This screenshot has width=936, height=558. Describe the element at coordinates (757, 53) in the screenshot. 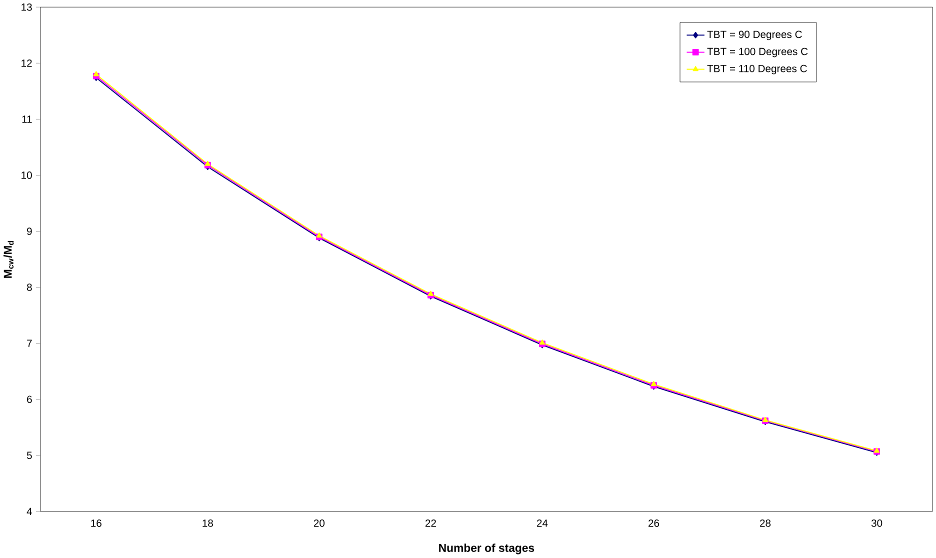

I see `legend-label: TBT = 100 Degrees C` at that location.